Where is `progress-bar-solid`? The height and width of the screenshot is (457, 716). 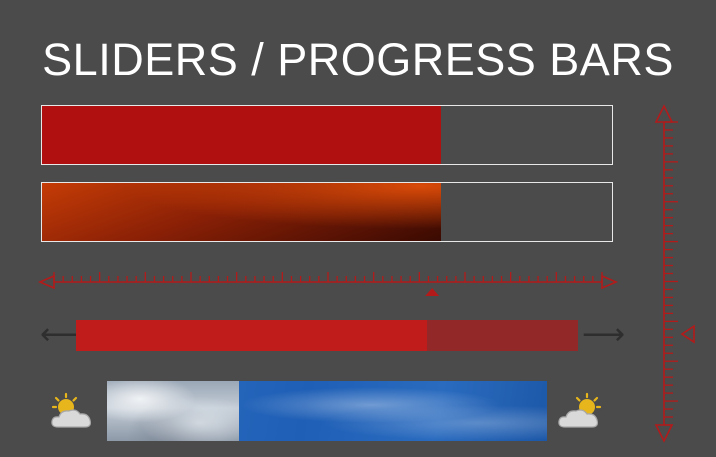 progress-bar-solid is located at coordinates (327, 135).